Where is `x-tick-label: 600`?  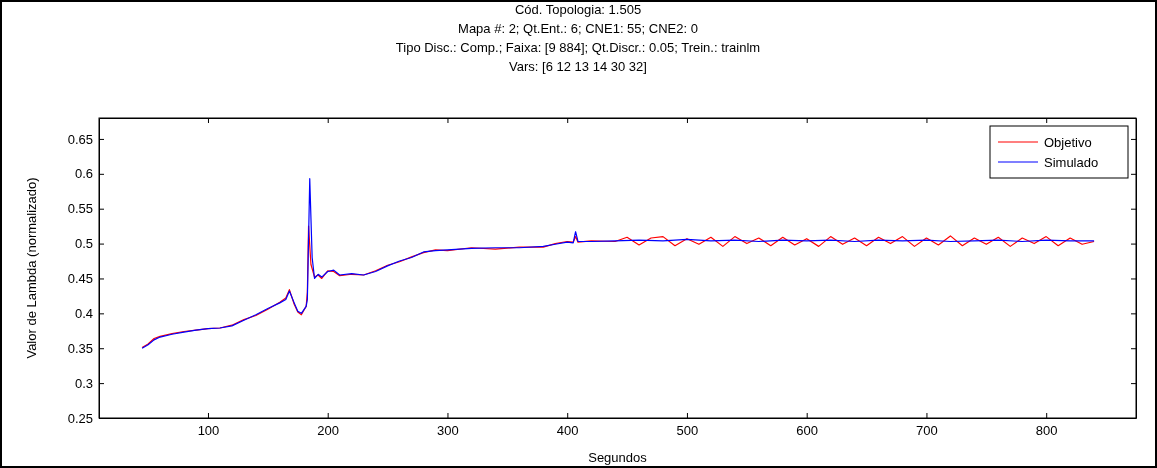 x-tick-label: 600 is located at coordinates (807, 431).